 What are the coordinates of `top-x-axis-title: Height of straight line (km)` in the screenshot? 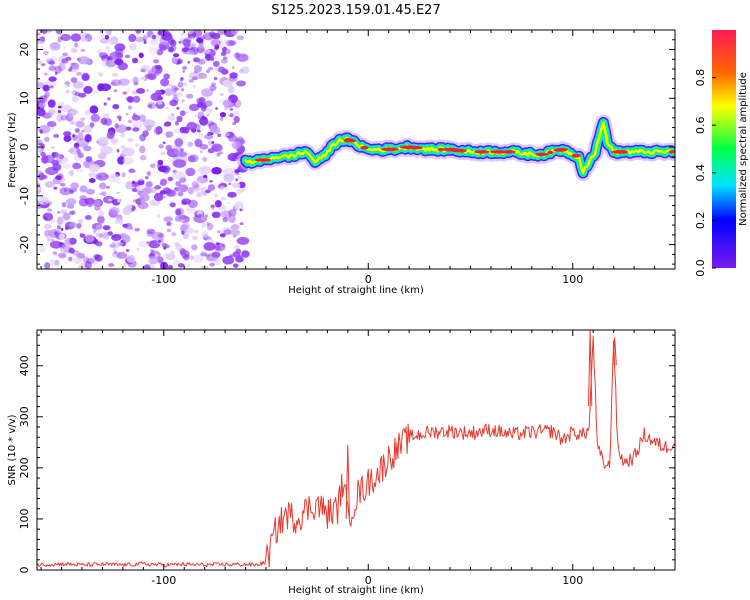 It's located at (356, 290).